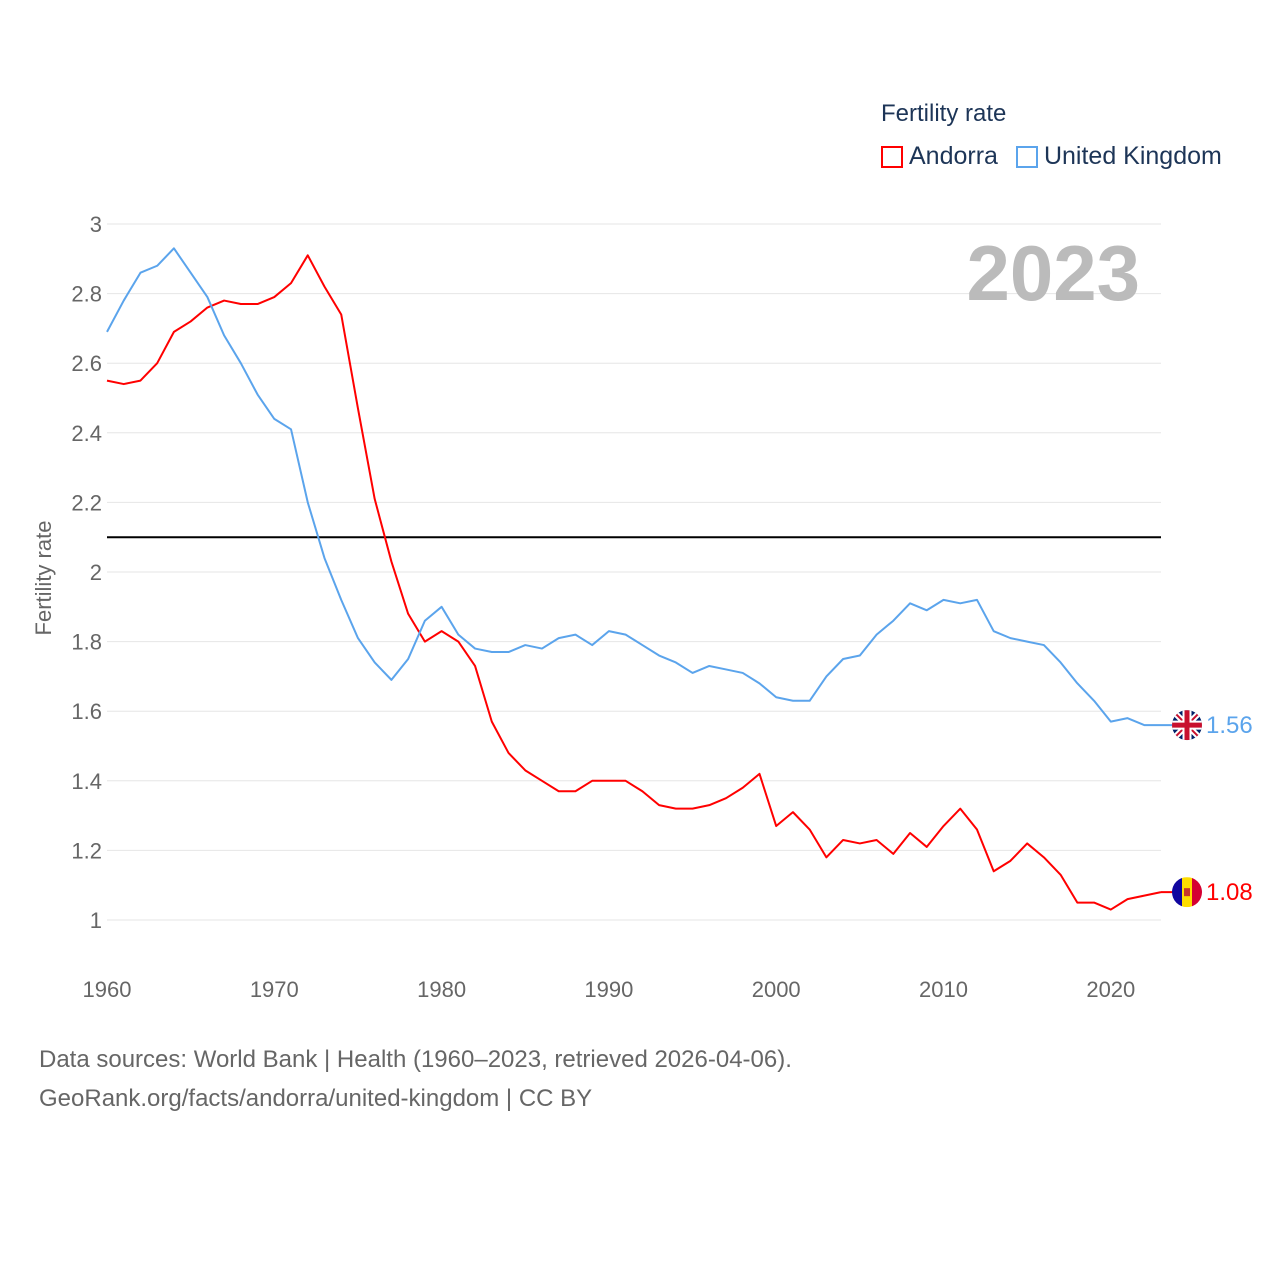 The width and height of the screenshot is (1280, 1280). Describe the element at coordinates (1229, 725) in the screenshot. I see `end-value-label: 1.56` at that location.